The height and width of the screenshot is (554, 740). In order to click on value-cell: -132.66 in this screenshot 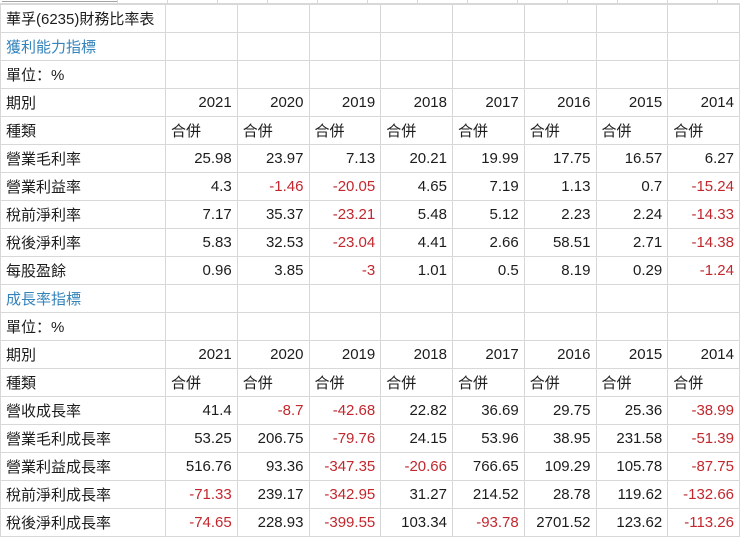, I will do `click(703, 494)`.